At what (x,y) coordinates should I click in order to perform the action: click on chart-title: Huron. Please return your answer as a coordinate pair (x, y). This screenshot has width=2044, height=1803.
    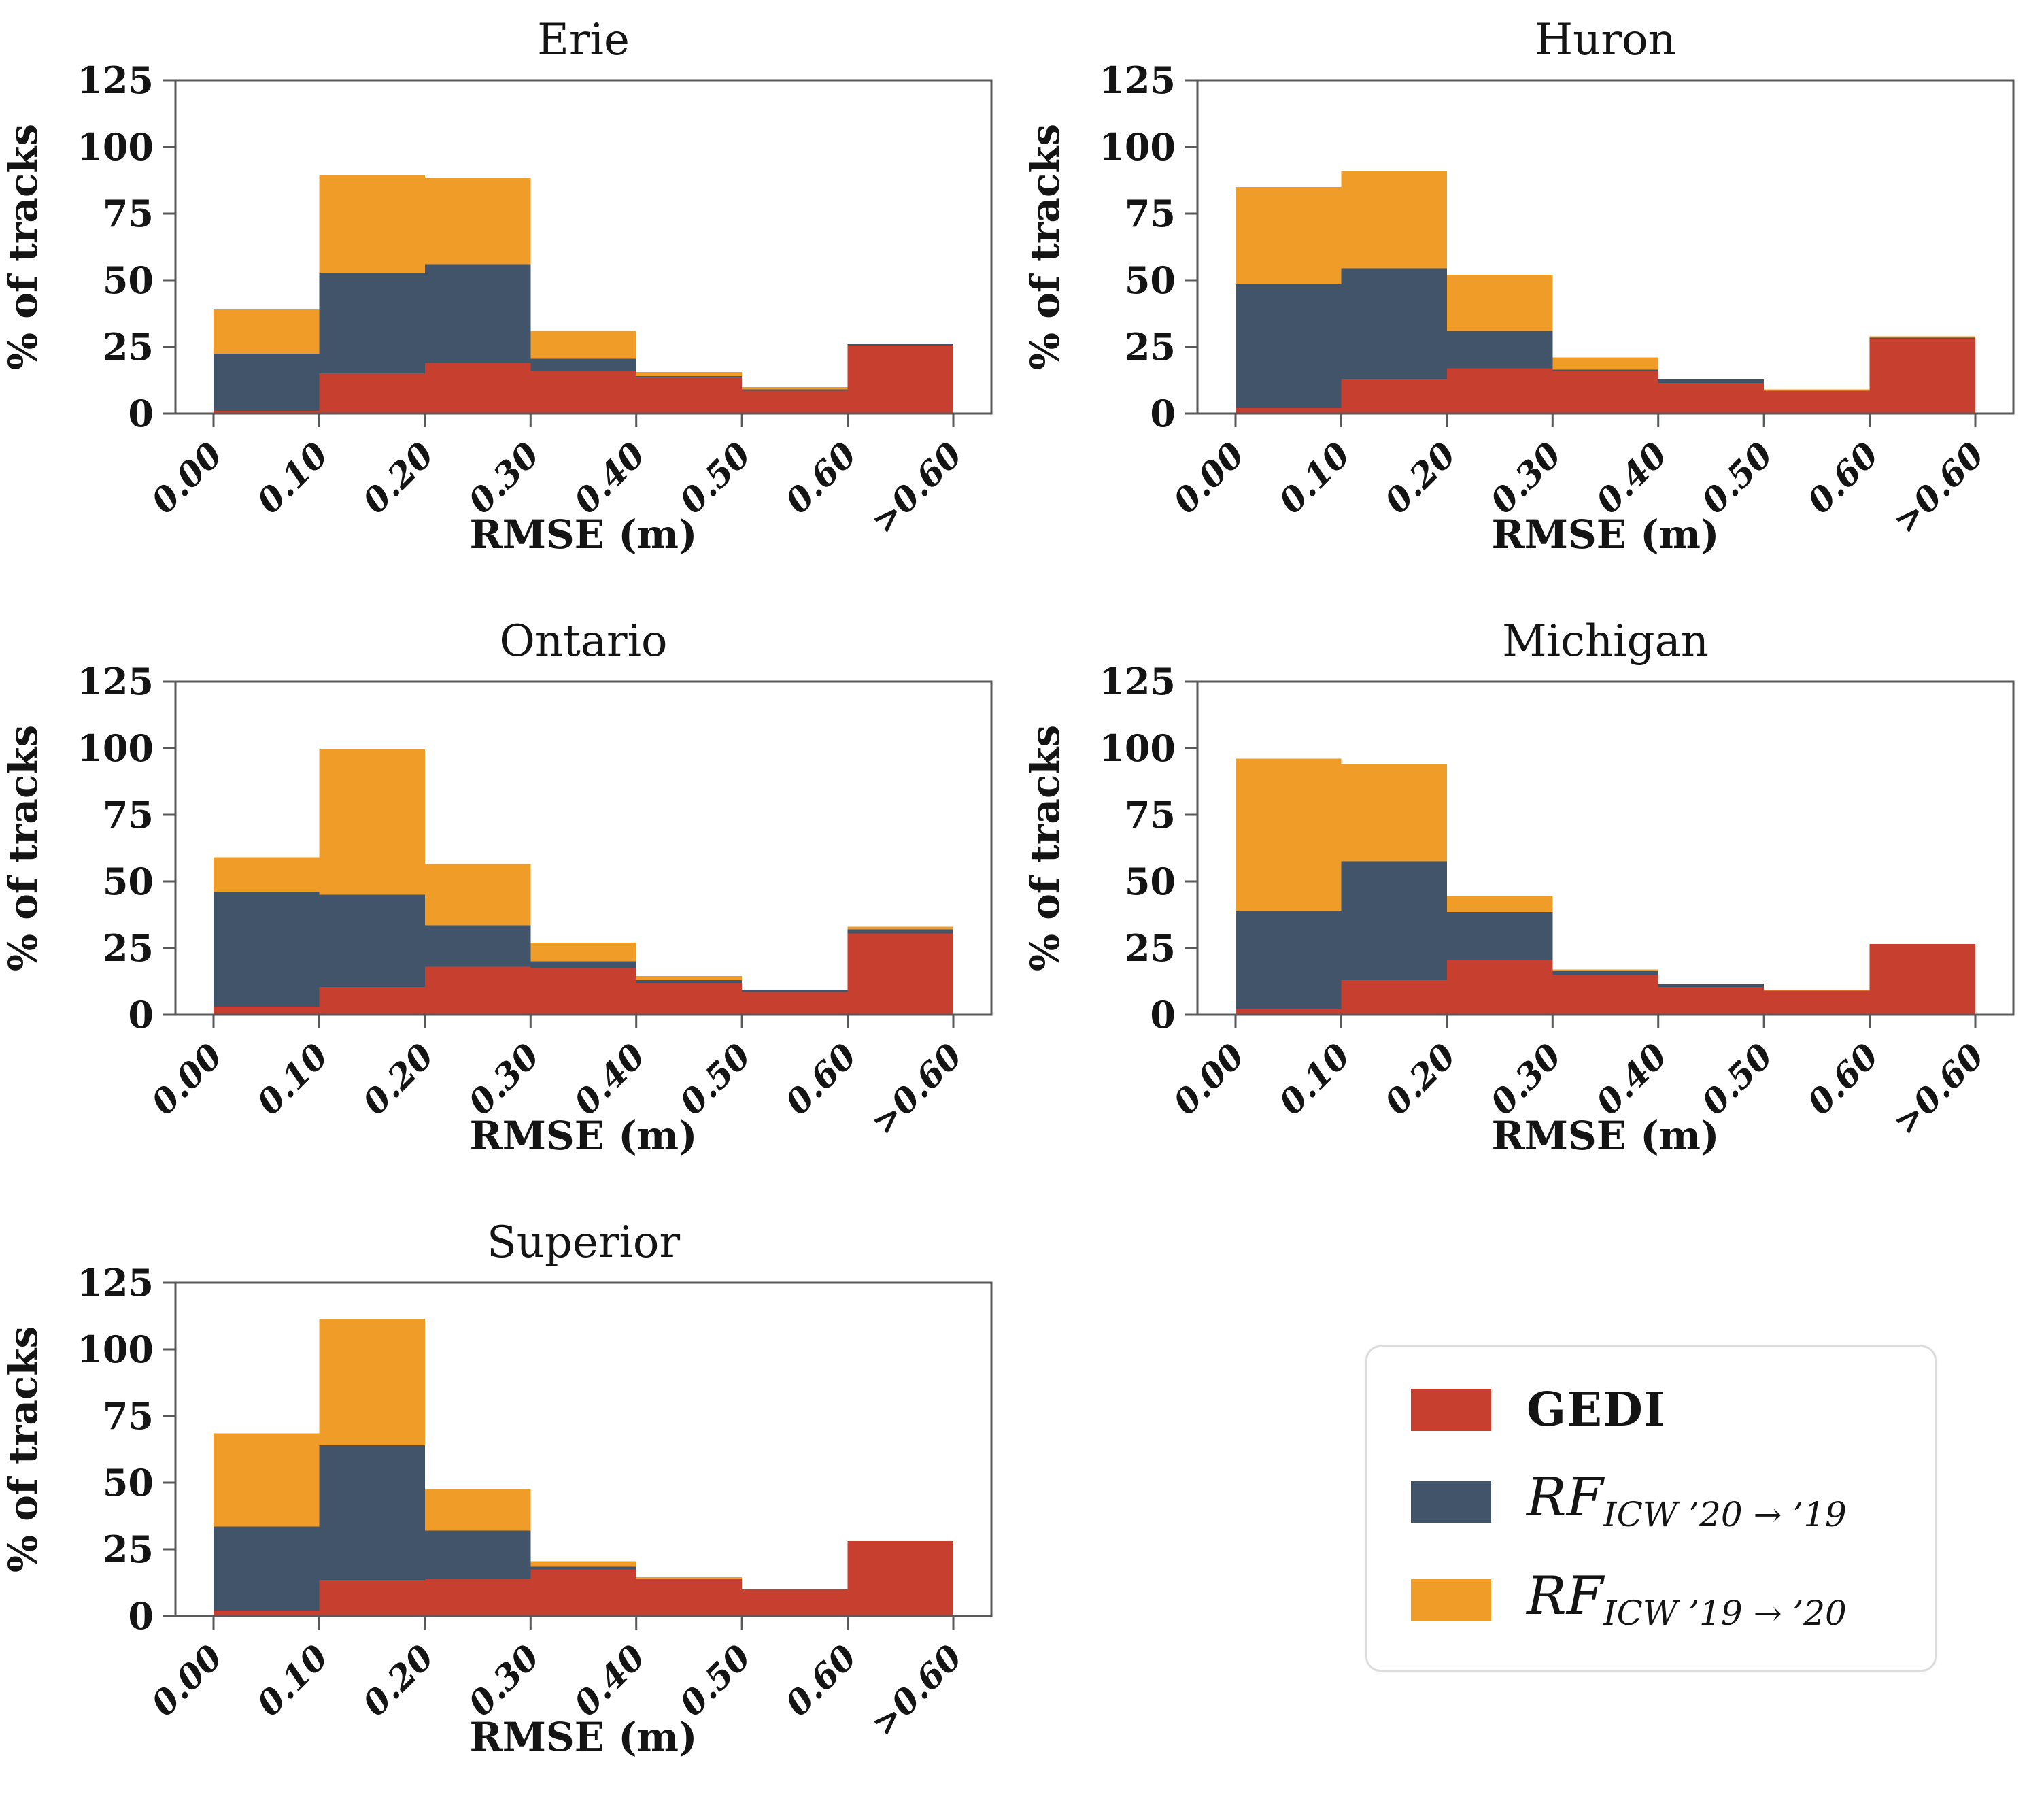
    Looking at the image, I should click on (1605, 40).